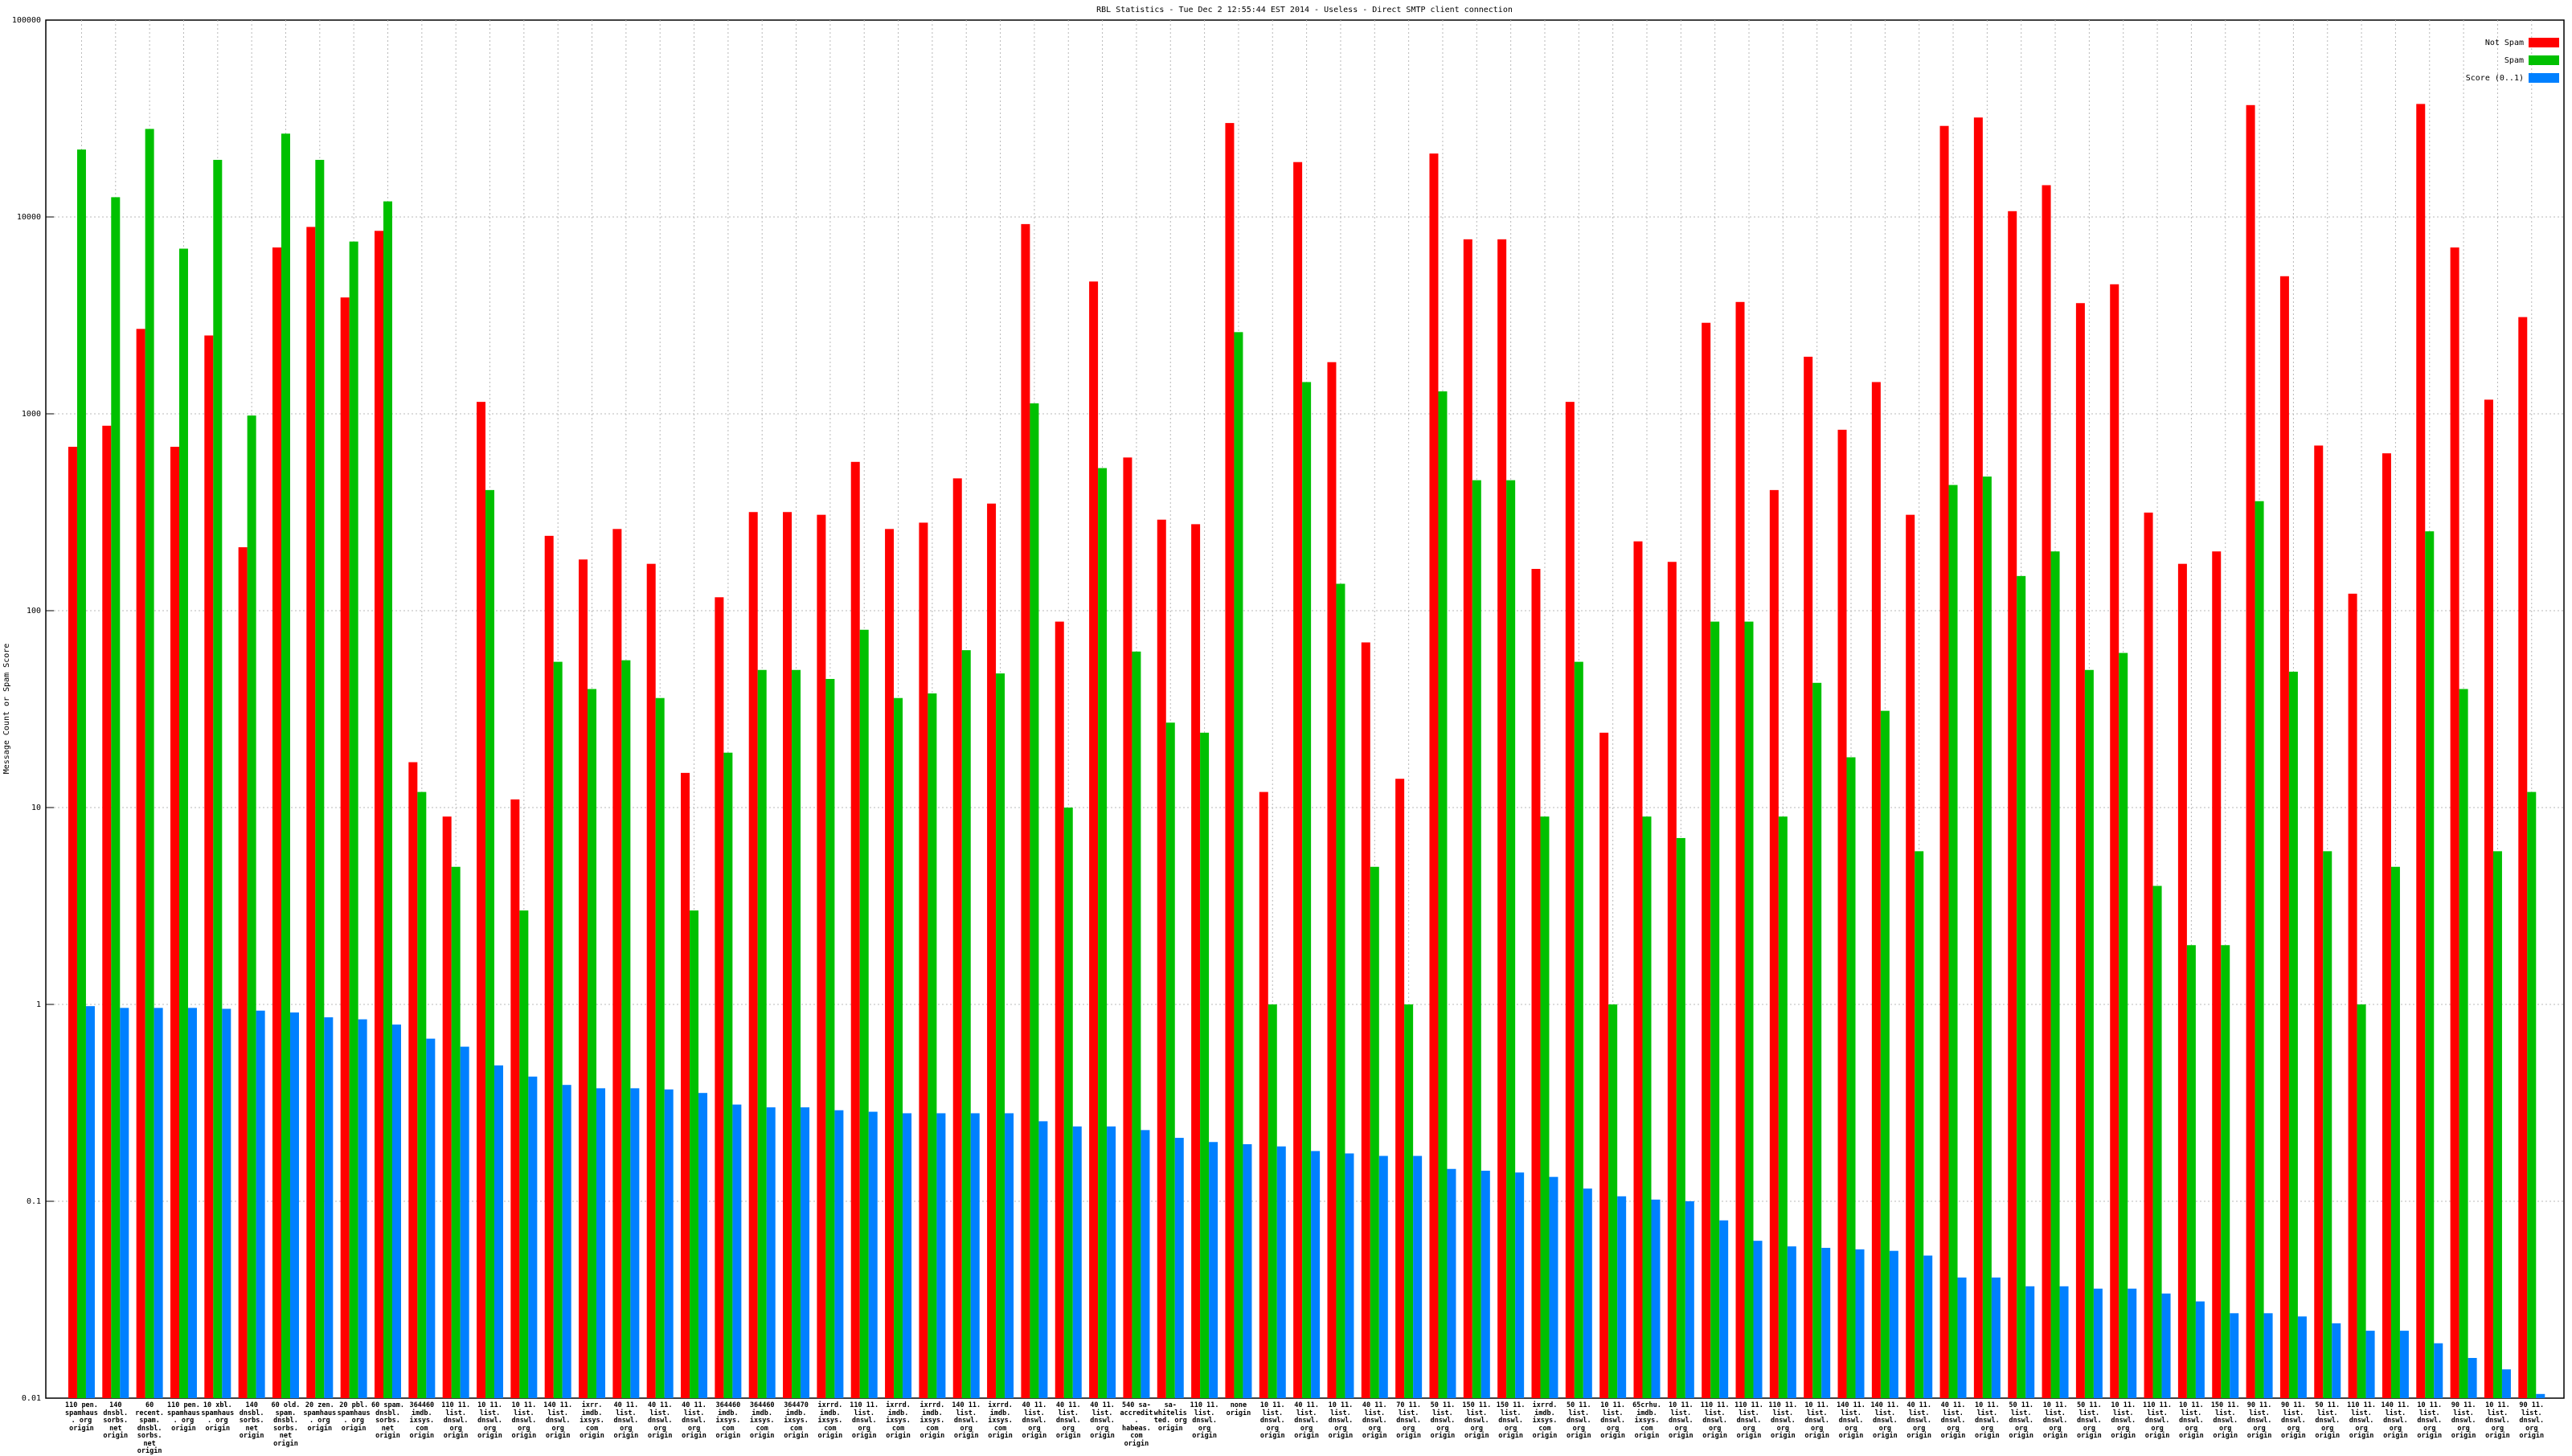 The height and width of the screenshot is (1456, 2572). I want to click on x-tick-label: sa-whitelisted. org origin, so click(1170, 1417).